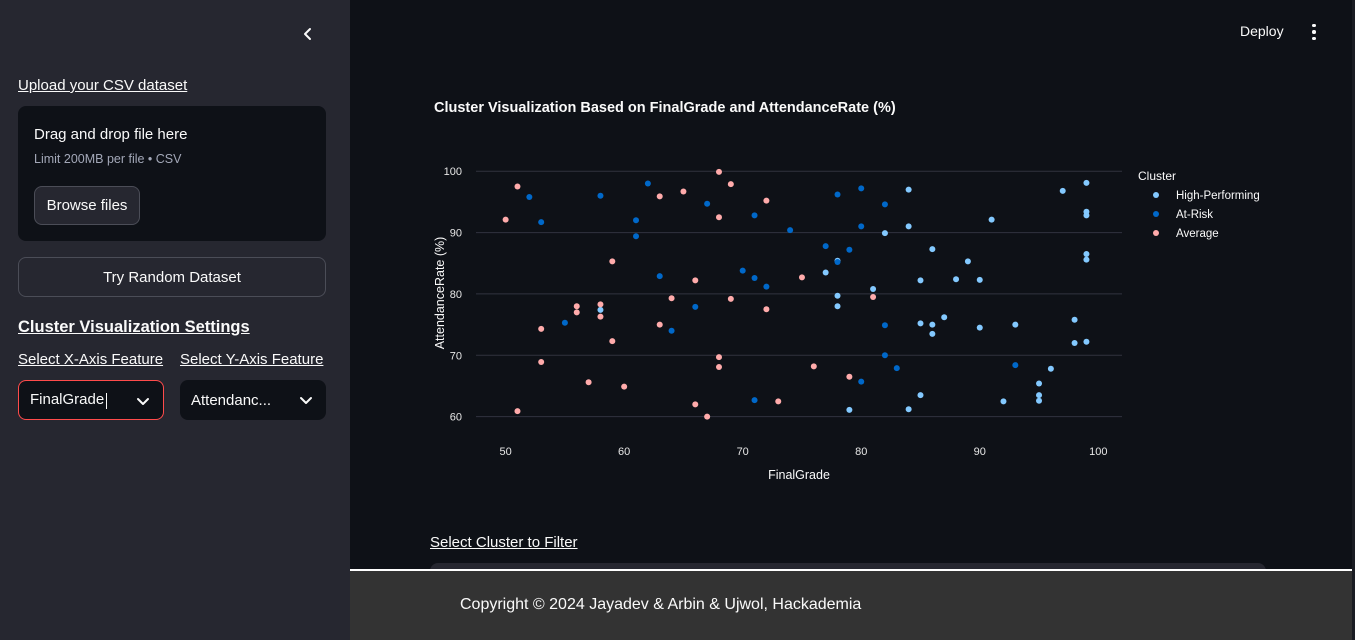 The width and height of the screenshot is (1355, 640). Describe the element at coordinates (456, 234) in the screenshot. I see `y-tick-label: 90` at that location.